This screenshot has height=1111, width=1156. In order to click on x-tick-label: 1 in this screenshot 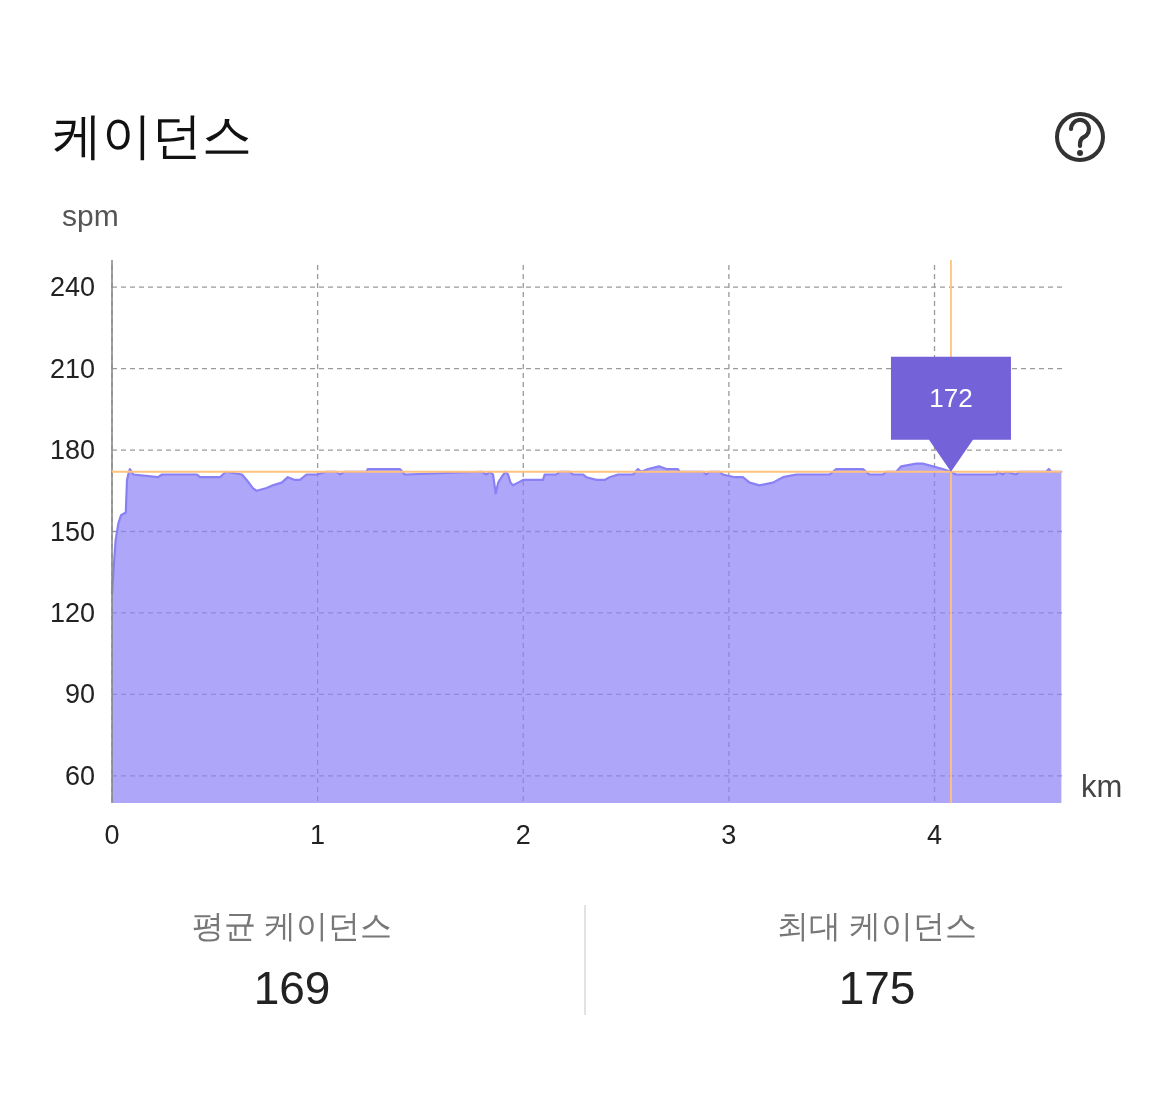, I will do `click(318, 835)`.